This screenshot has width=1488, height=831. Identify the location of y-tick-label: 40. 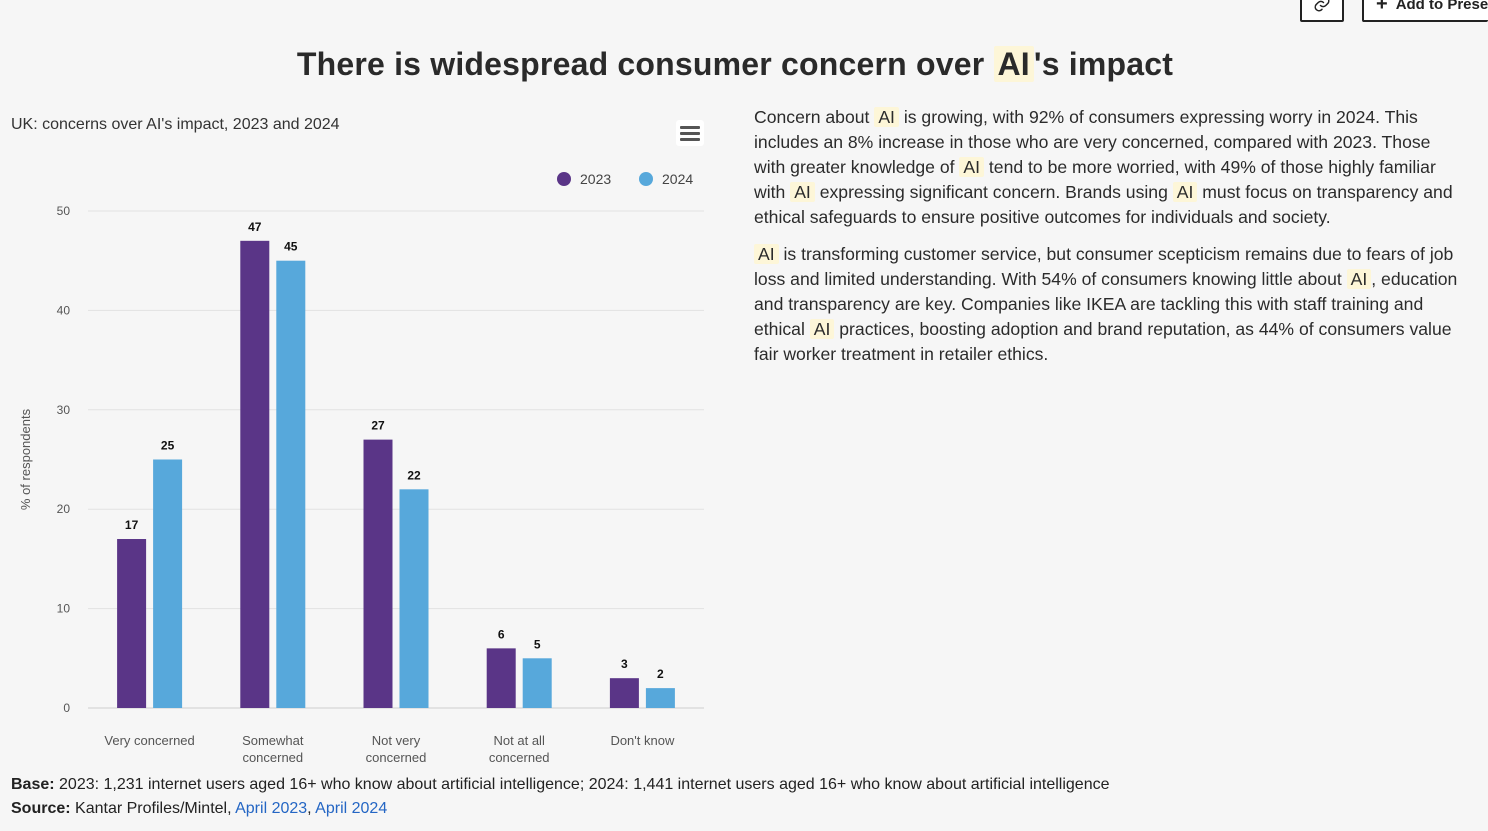
(64, 310).